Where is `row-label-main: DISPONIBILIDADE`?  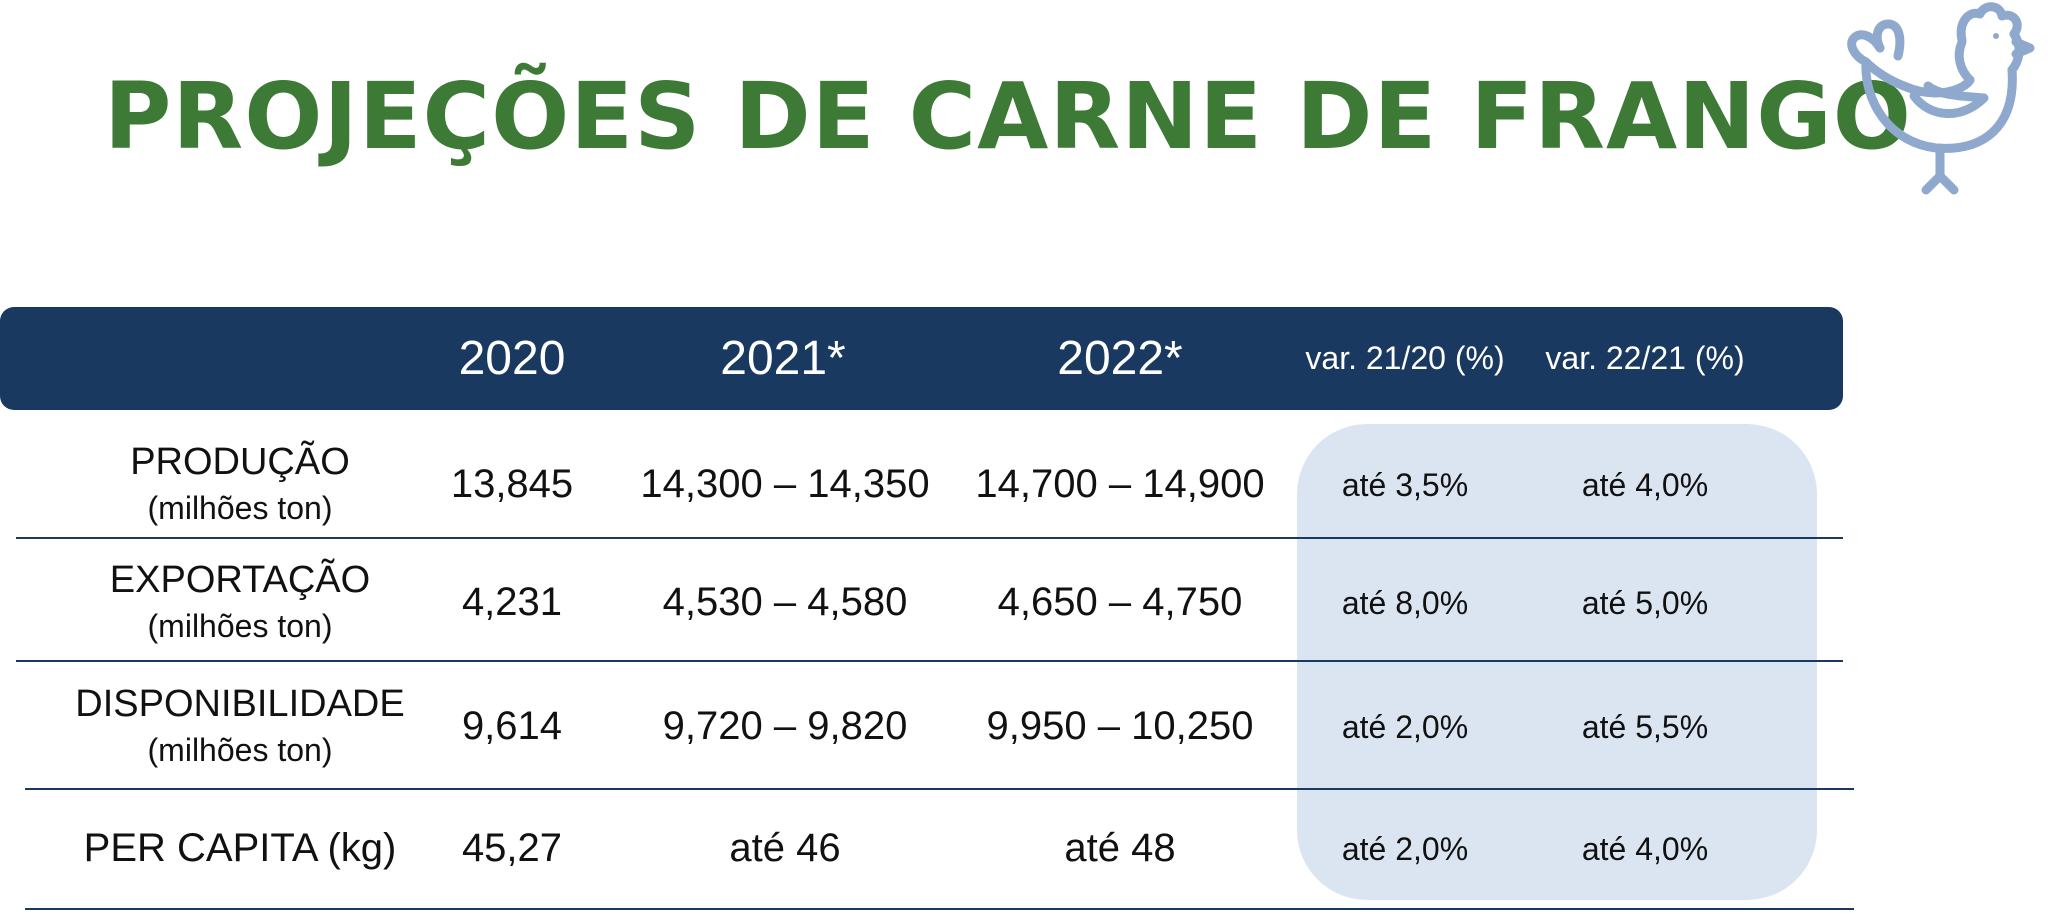 row-label-main: DISPONIBILIDADE is located at coordinates (240, 704).